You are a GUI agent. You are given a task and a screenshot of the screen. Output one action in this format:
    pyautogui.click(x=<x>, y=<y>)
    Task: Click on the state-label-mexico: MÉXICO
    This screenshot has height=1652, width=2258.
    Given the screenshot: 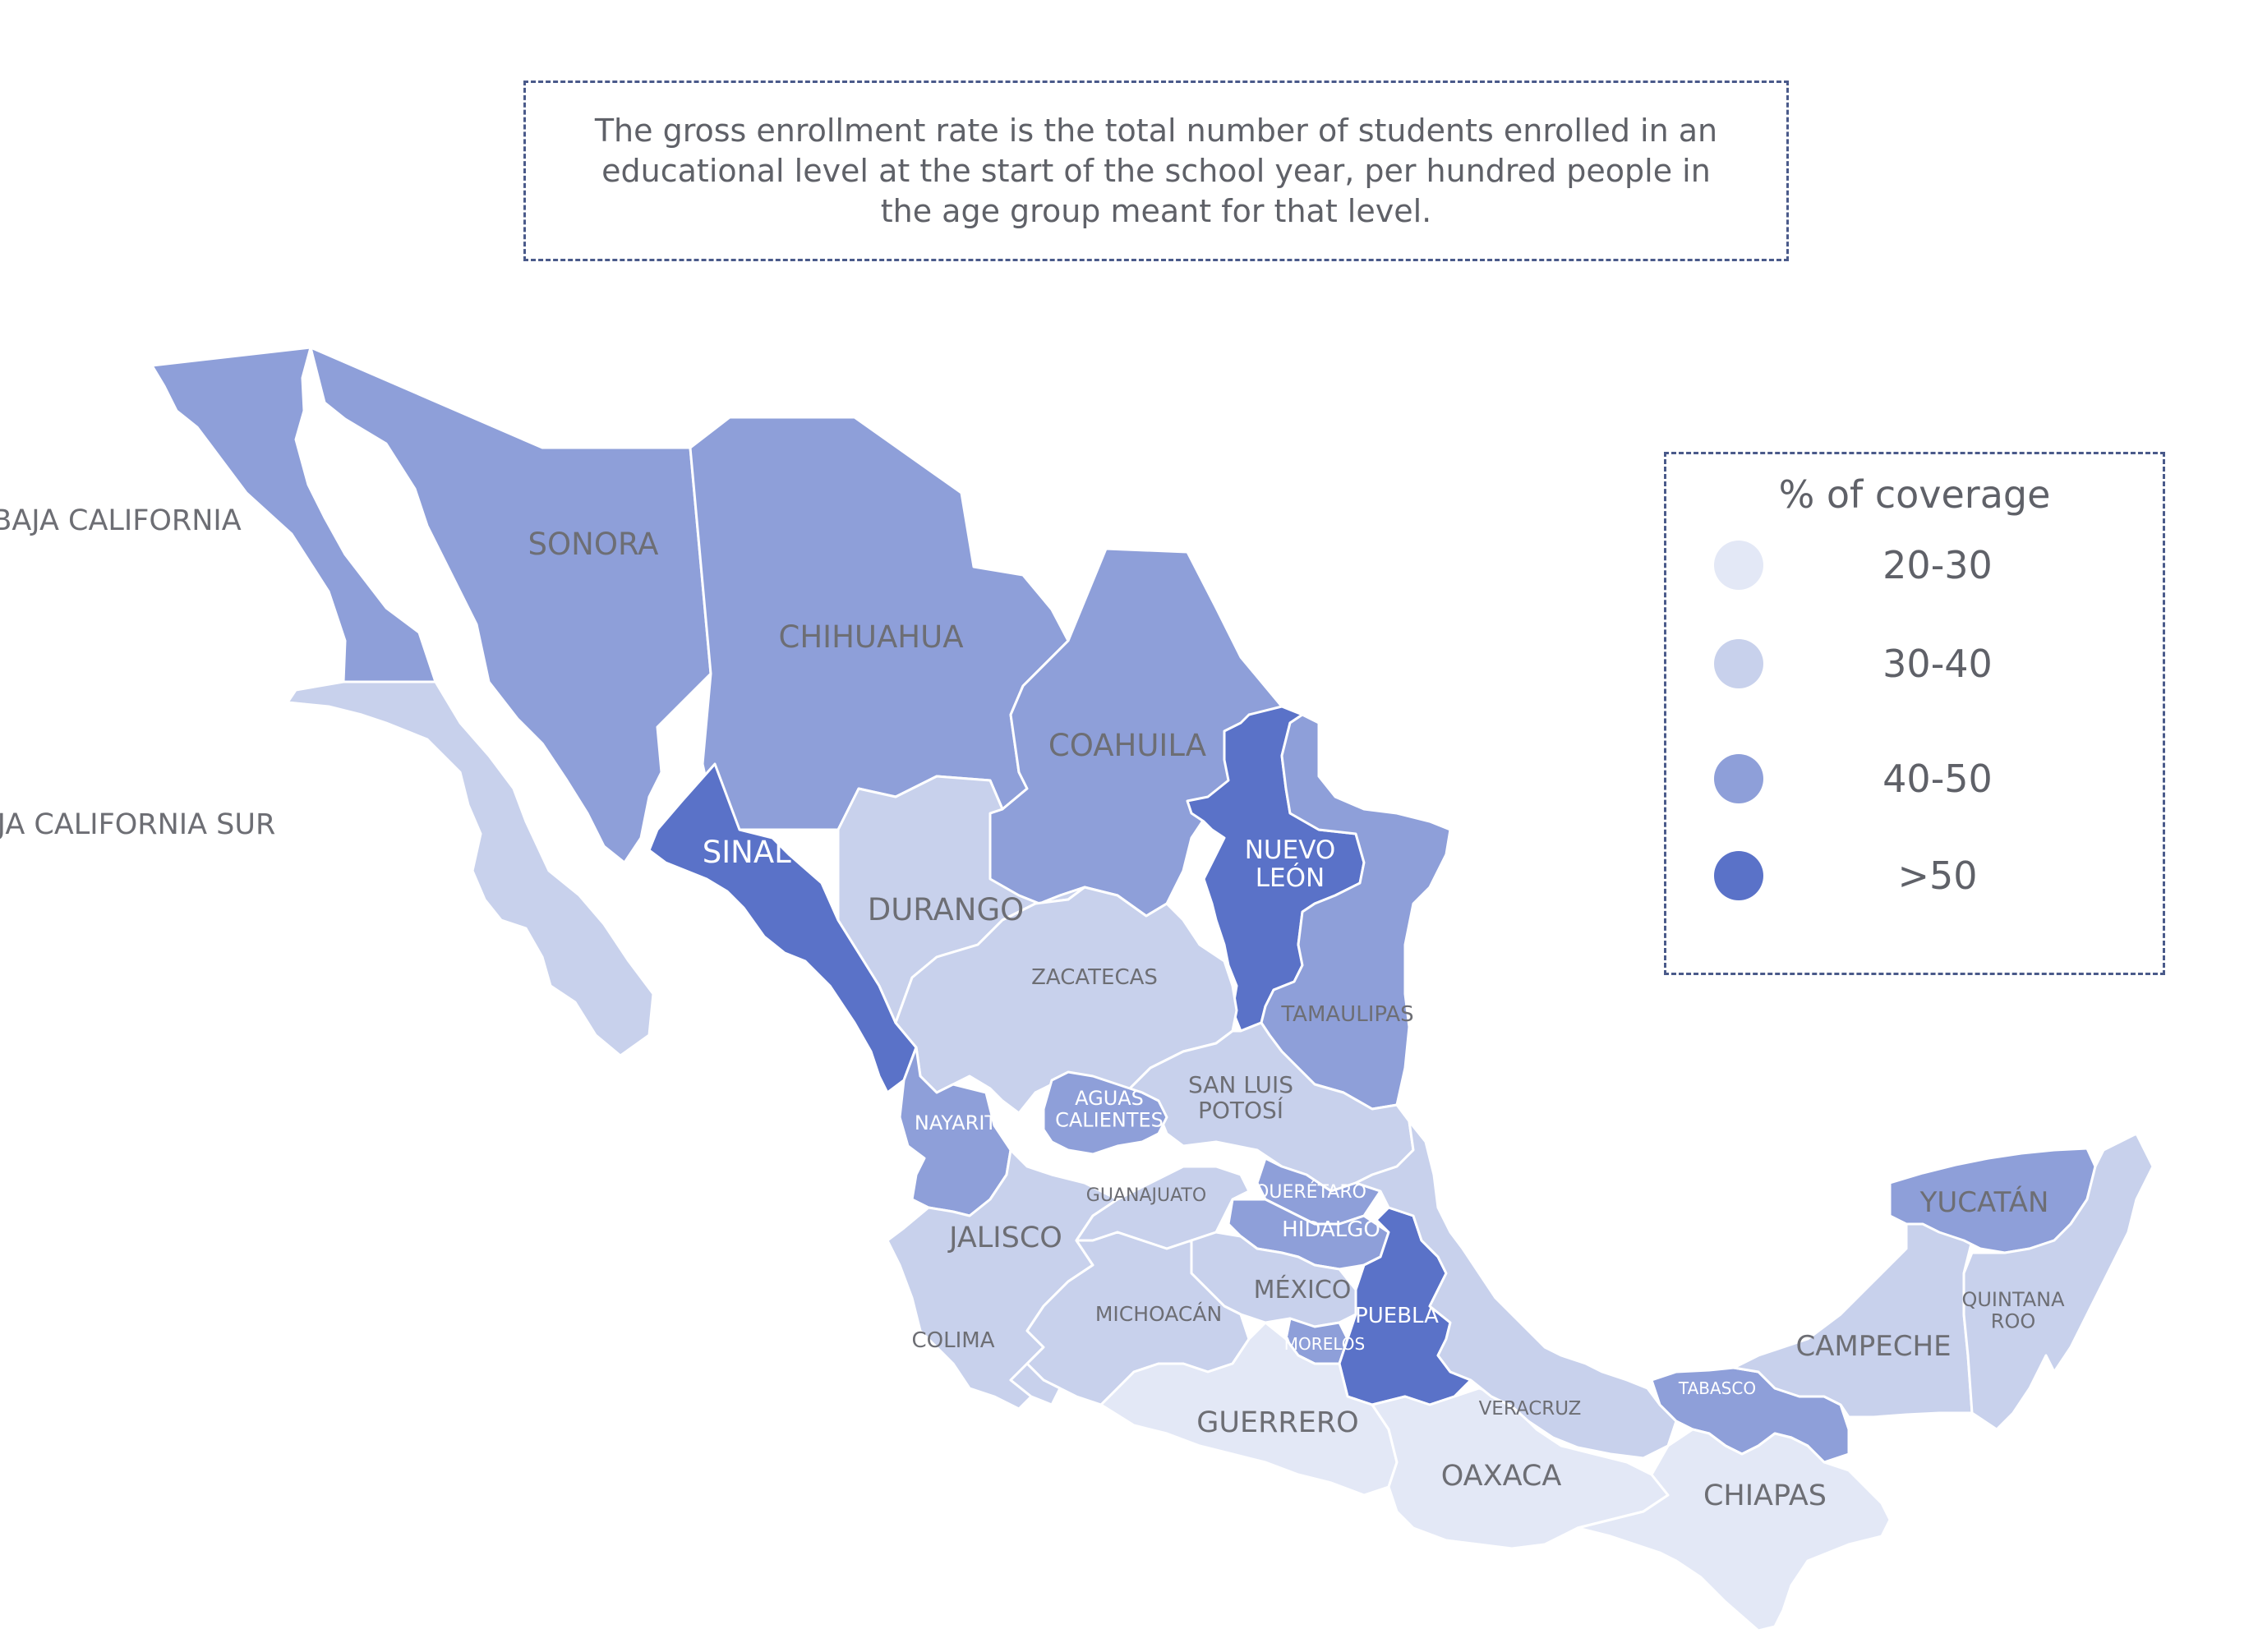 What is the action you would take?
    pyautogui.click(x=1303, y=1290)
    